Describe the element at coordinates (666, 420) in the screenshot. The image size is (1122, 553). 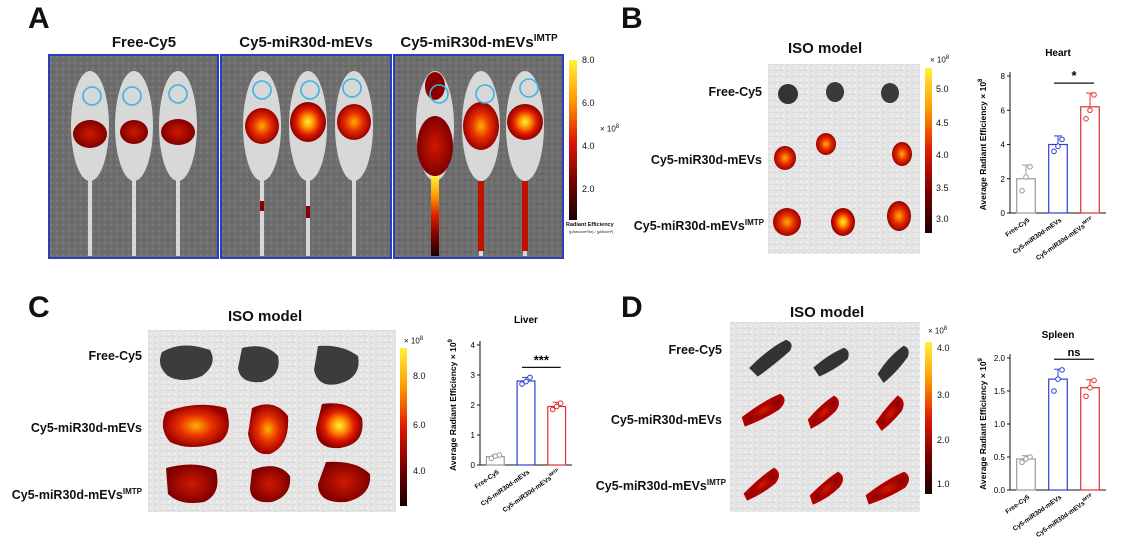
I see `panel-d-row-label: Cy5-miR30d-mEVs` at that location.